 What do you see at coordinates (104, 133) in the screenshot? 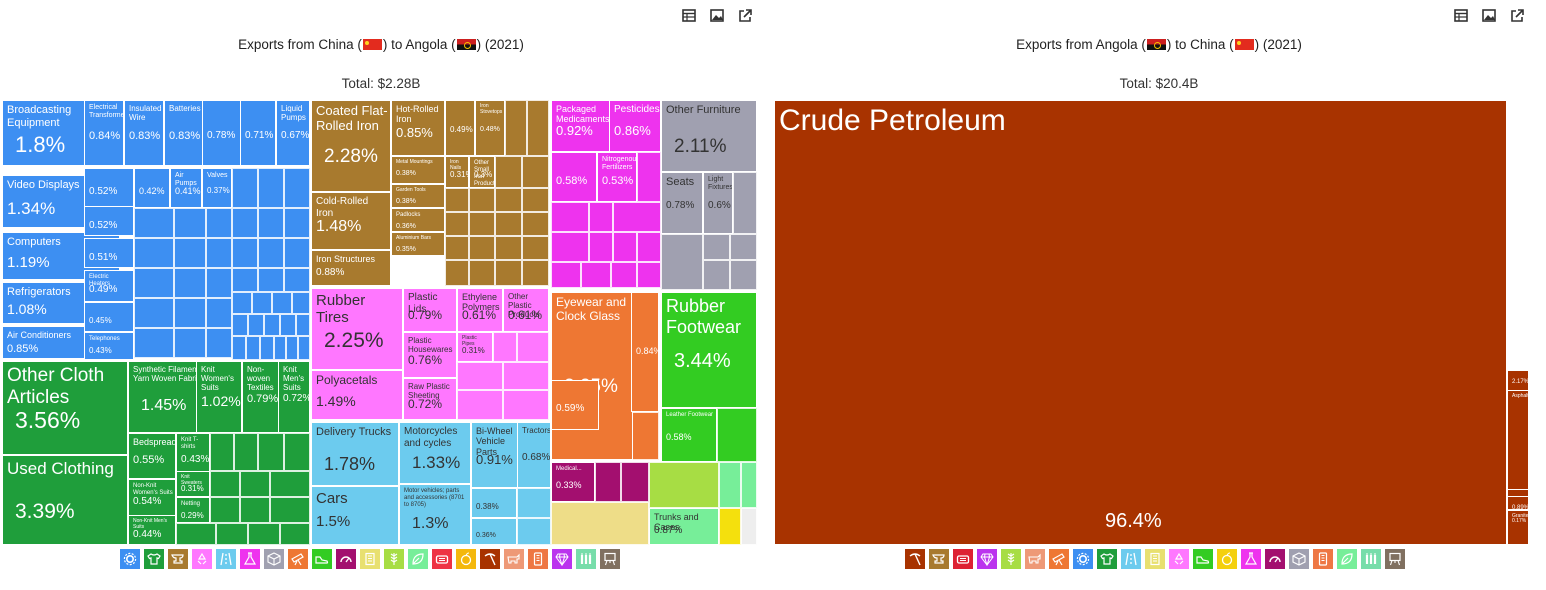
I see `treemap-cell: Electrical Transformers 0.84%` at bounding box center [104, 133].